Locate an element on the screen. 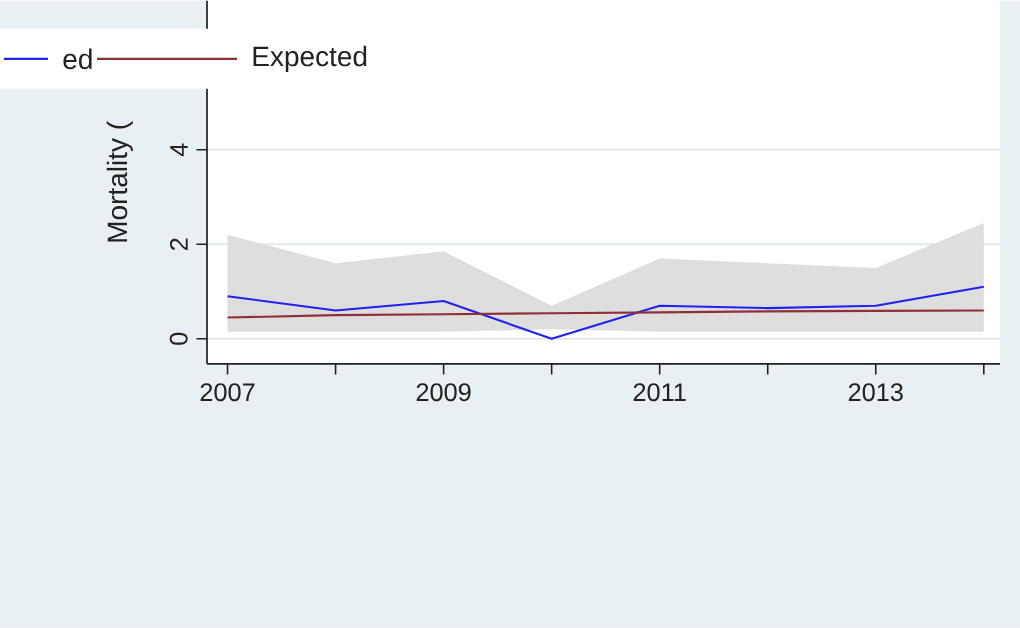  y-tick-label: 2 is located at coordinates (178, 244).